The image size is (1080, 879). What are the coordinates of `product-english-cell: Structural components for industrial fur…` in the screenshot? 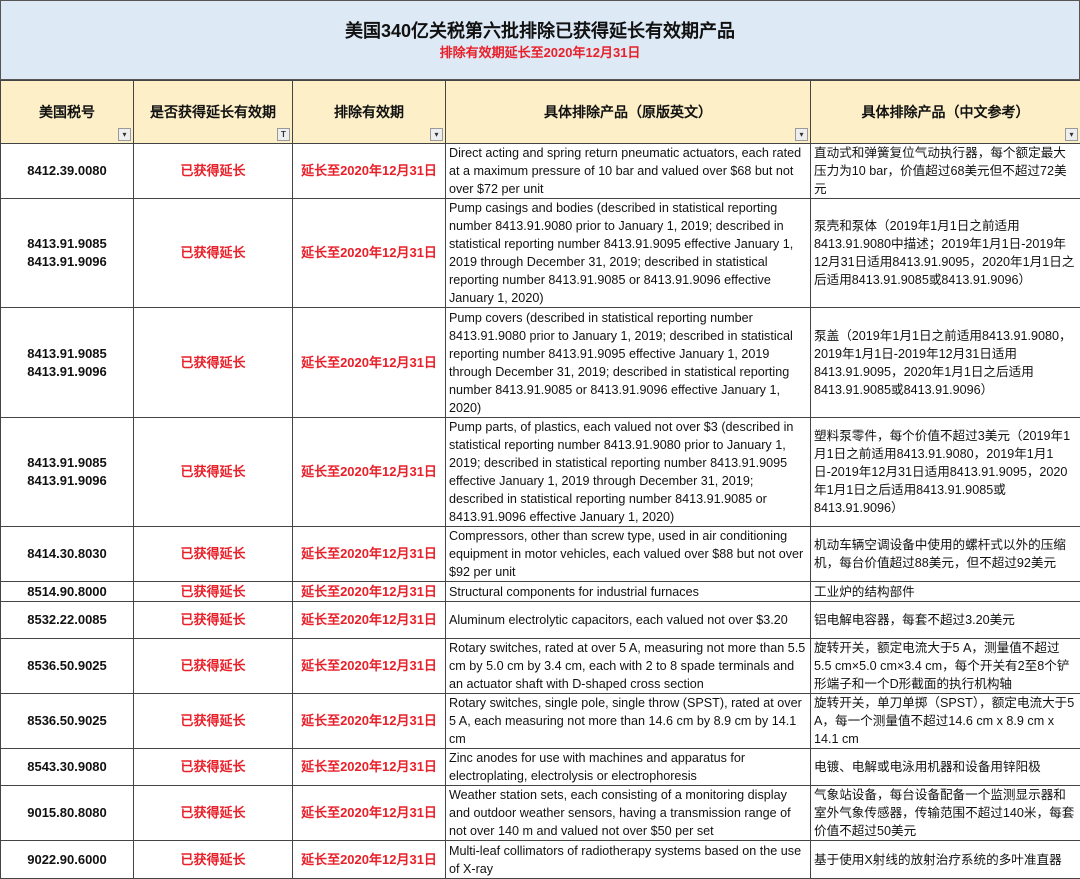 It's located at (628, 592).